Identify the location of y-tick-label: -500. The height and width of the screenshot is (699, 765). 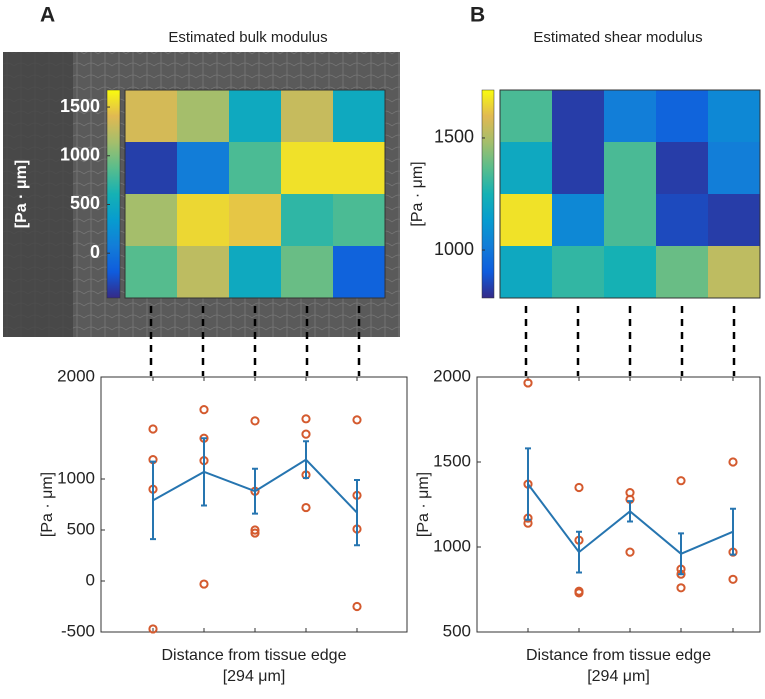
(78, 630).